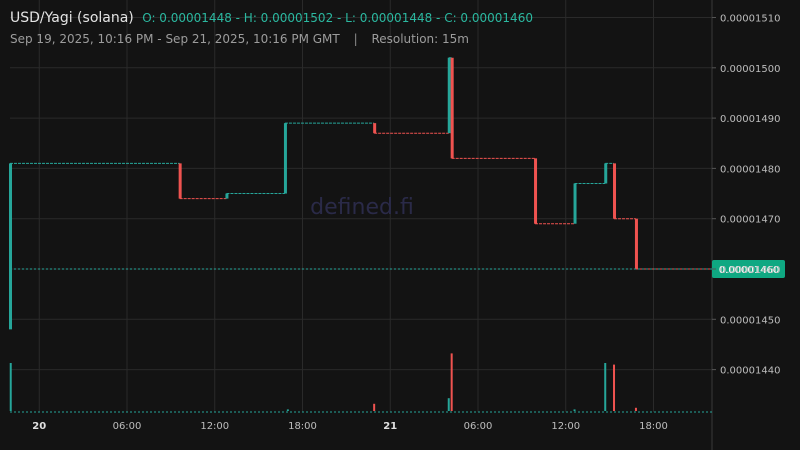 Image resolution: width=800 pixels, height=450 pixels. Describe the element at coordinates (750, 371) in the screenshot. I see `y-tick-label: 0.00001440` at that location.